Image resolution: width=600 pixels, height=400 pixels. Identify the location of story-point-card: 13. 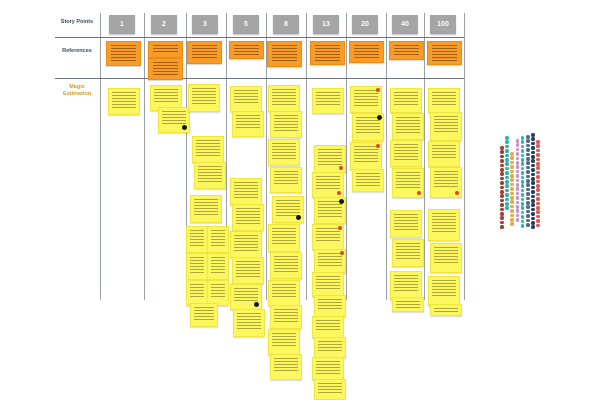
(326, 24).